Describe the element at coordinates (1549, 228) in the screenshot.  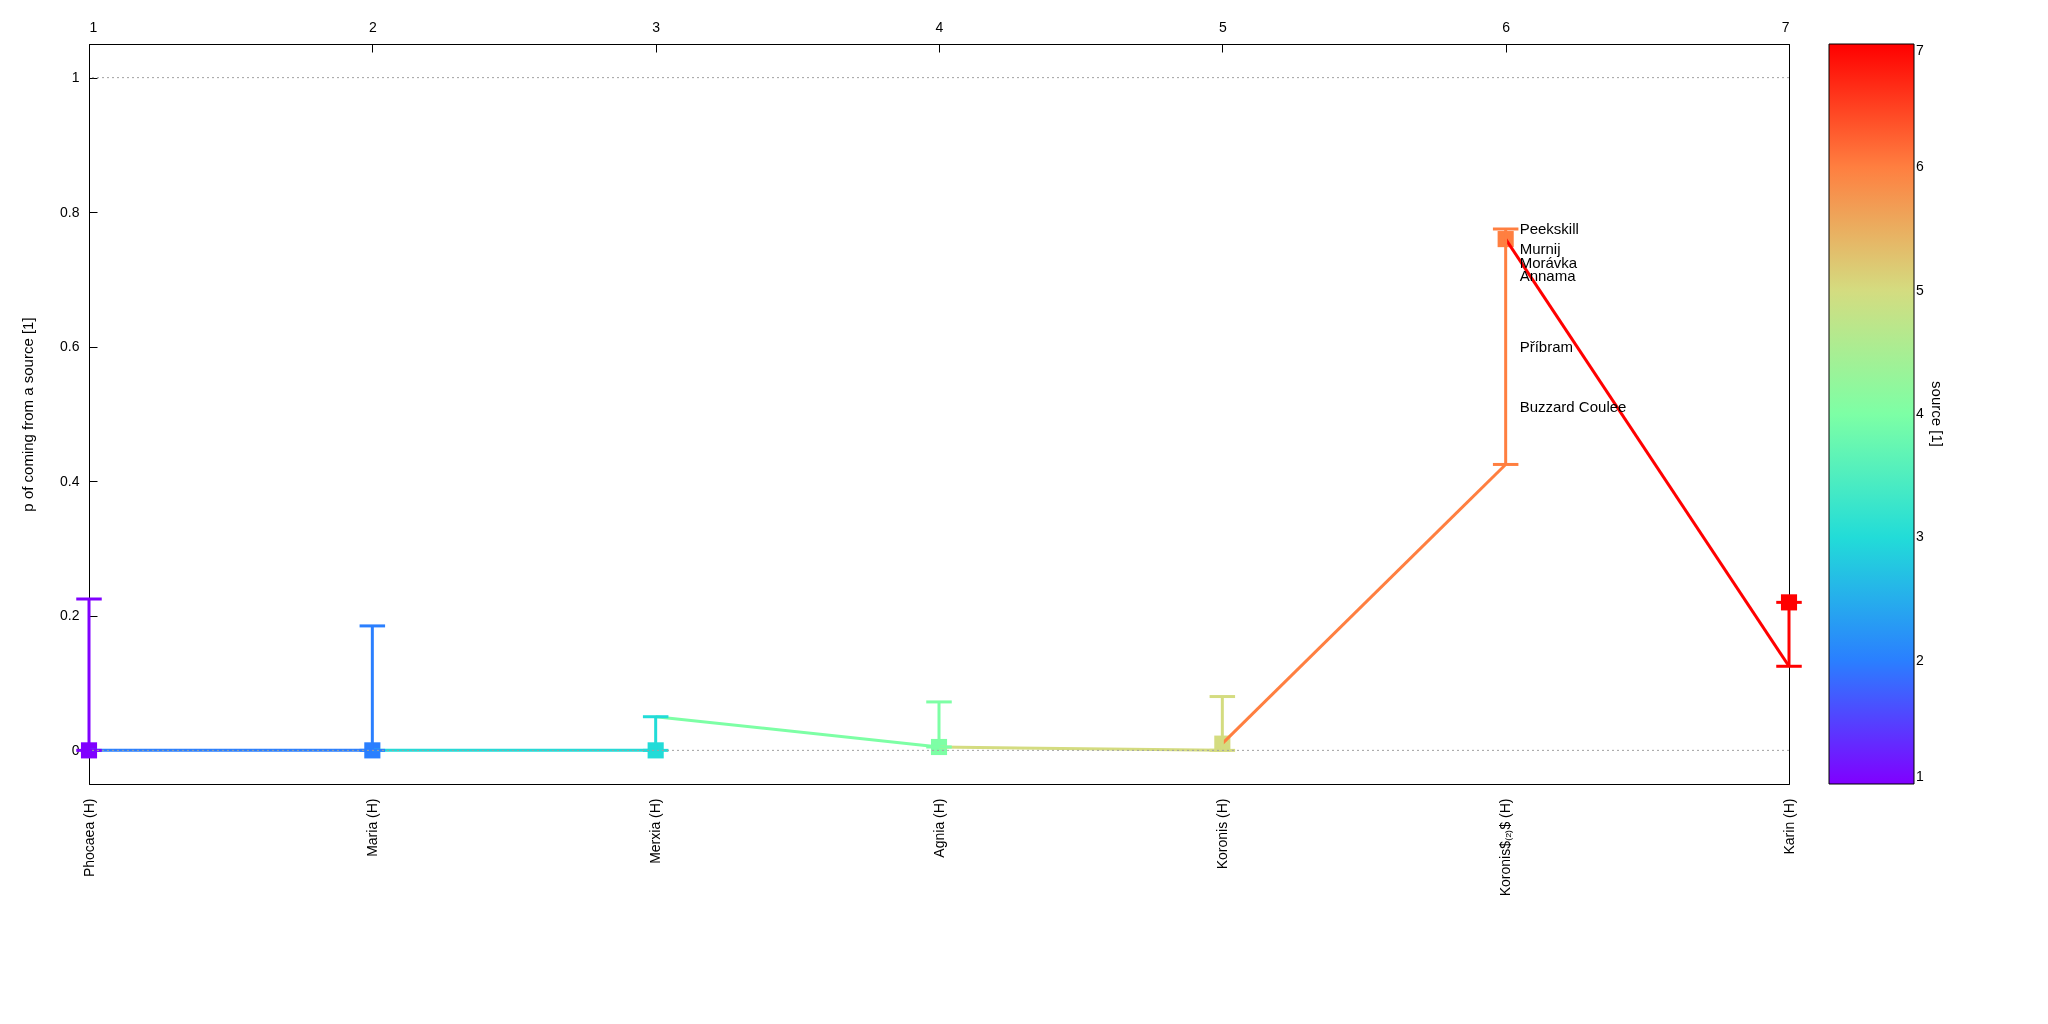
I see `annotation: Peekskill` at that location.